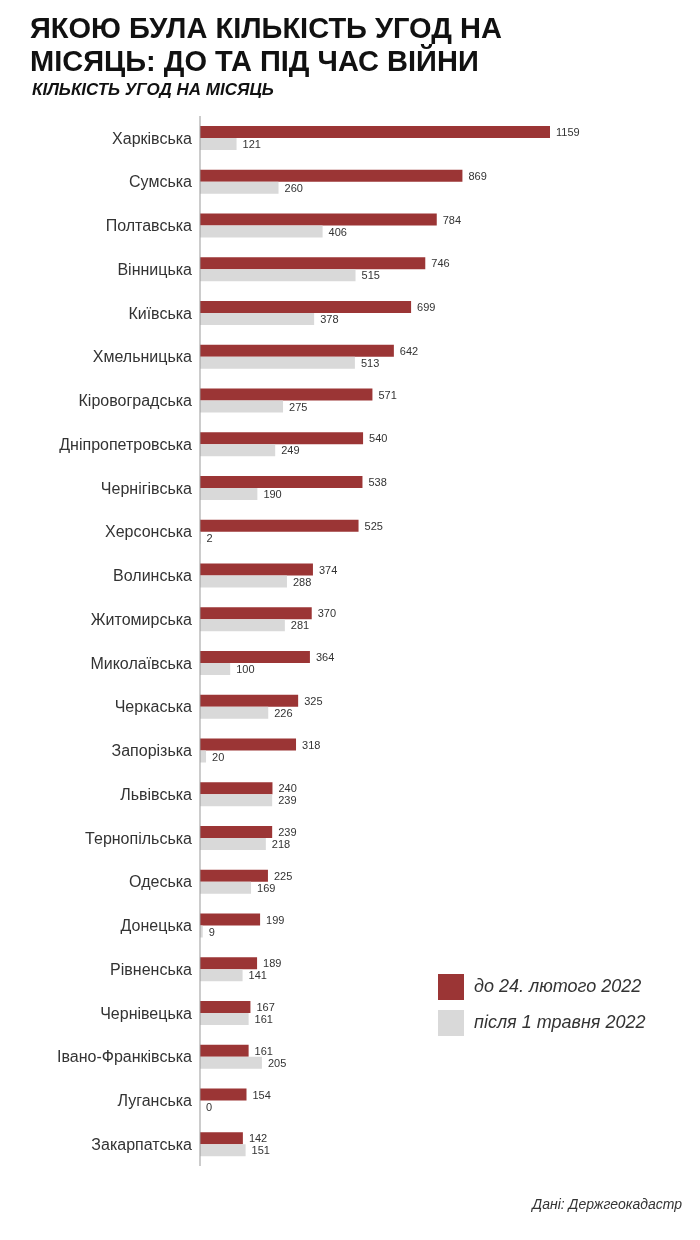  What do you see at coordinates (161, 882) in the screenshot?
I see `y-tick-label: Одеська` at bounding box center [161, 882].